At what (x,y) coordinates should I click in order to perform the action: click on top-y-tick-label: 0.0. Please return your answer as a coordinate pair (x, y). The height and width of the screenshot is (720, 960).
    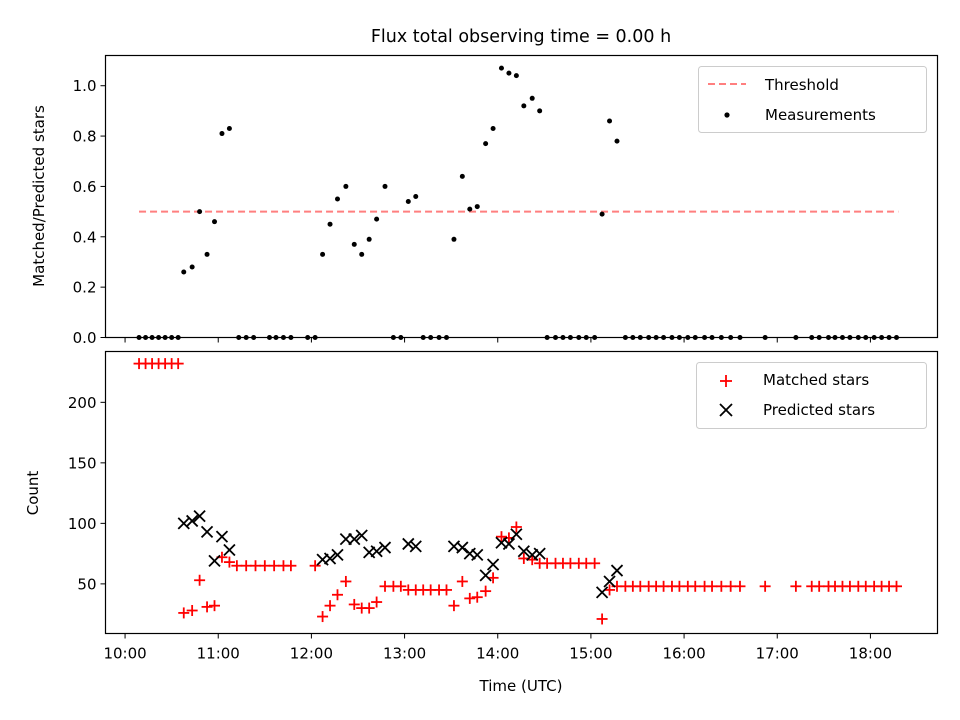
    Looking at the image, I should click on (85, 338).